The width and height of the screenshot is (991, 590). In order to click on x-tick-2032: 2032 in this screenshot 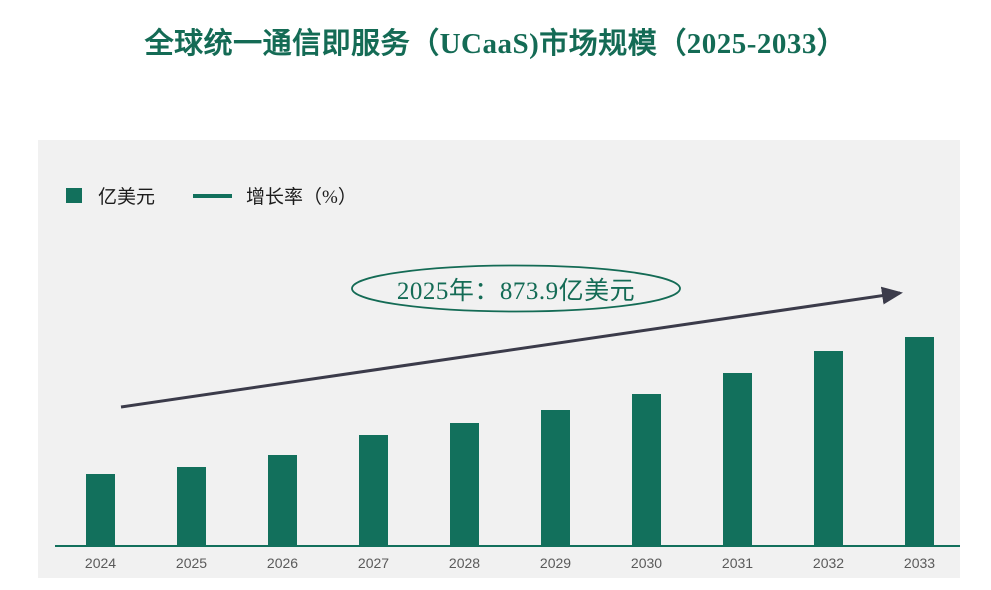, I will do `click(828, 563)`.